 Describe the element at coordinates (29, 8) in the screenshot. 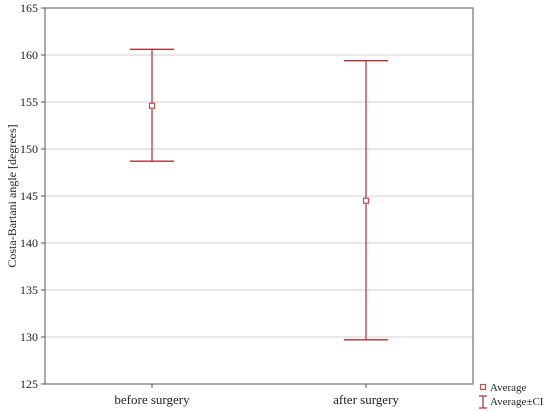

I see `y-tick-label: 165` at that location.